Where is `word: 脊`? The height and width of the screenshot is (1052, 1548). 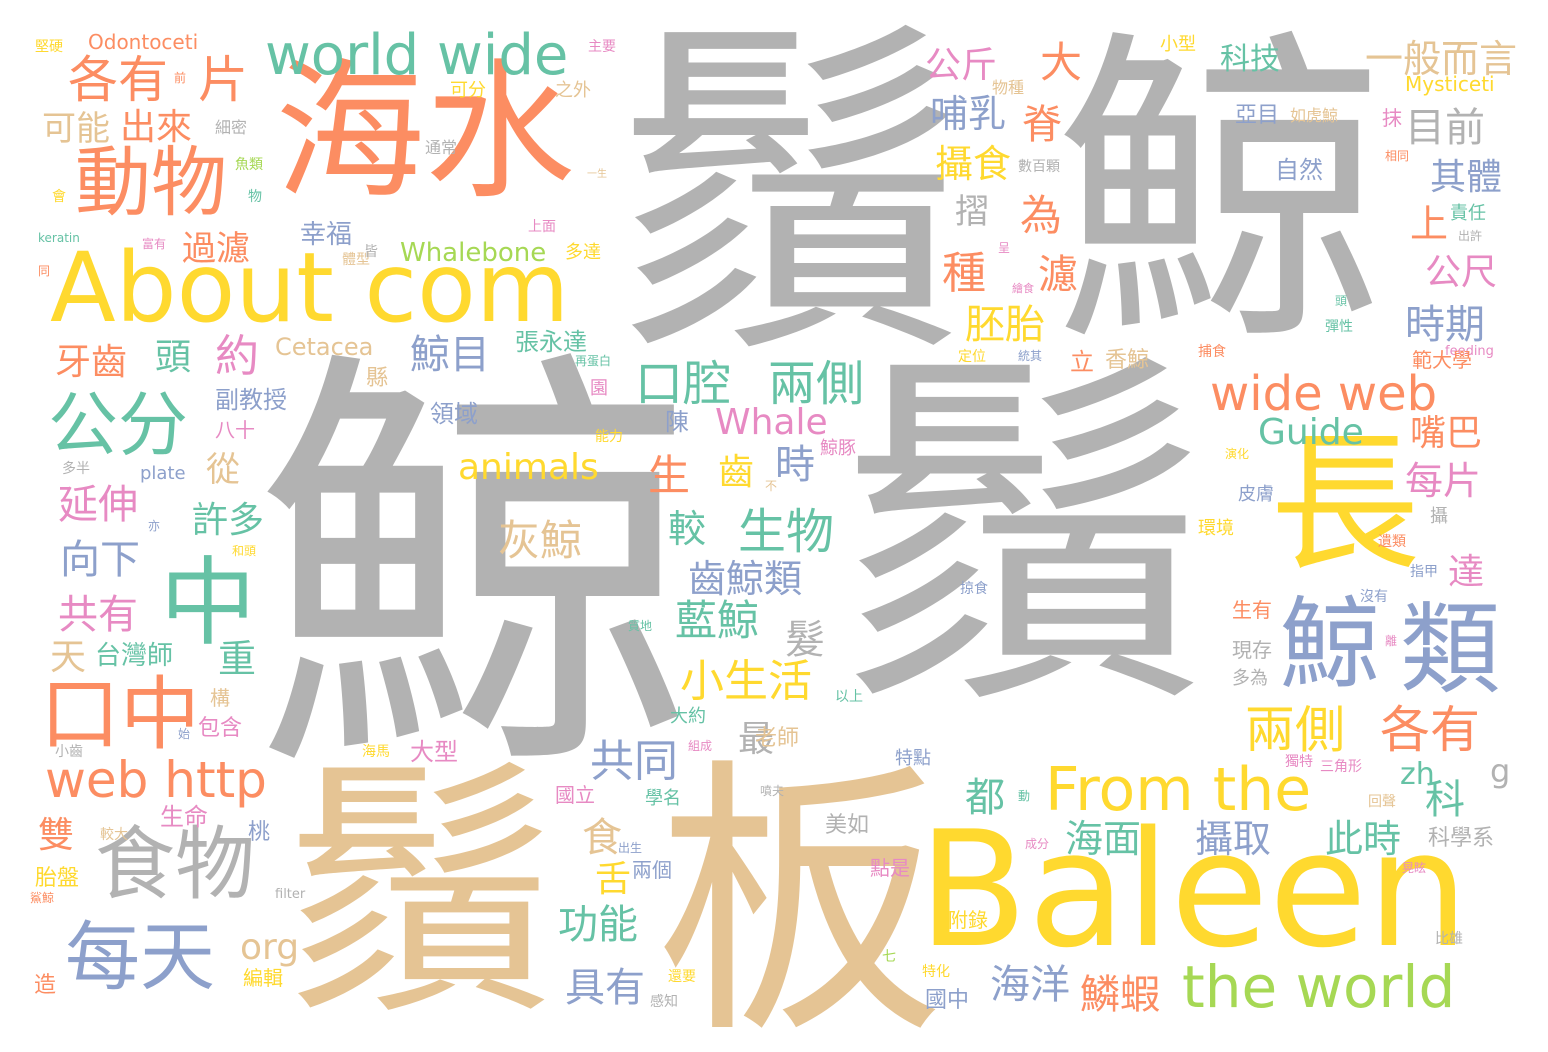
word: 脊 is located at coordinates (1042, 125).